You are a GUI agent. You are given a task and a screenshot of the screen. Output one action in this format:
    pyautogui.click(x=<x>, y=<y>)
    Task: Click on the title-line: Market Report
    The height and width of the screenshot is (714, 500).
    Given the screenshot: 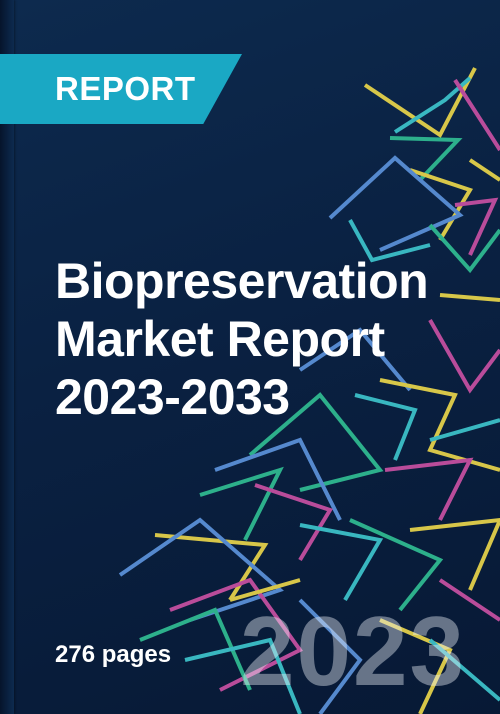 What is the action you would take?
    pyautogui.click(x=220, y=339)
    